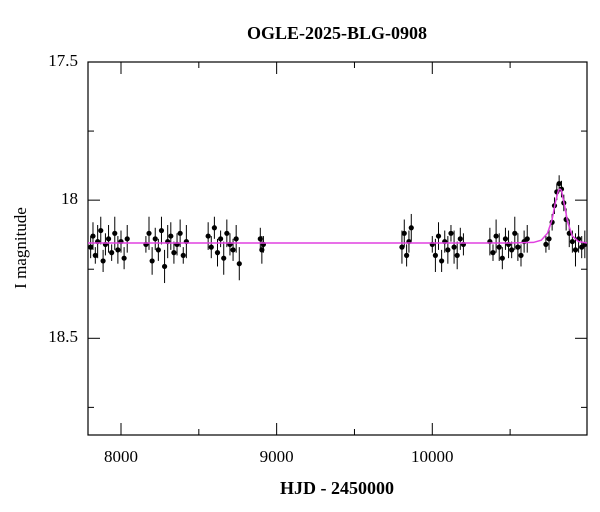  I want to click on y-tick-label: 17.5, so click(63, 60).